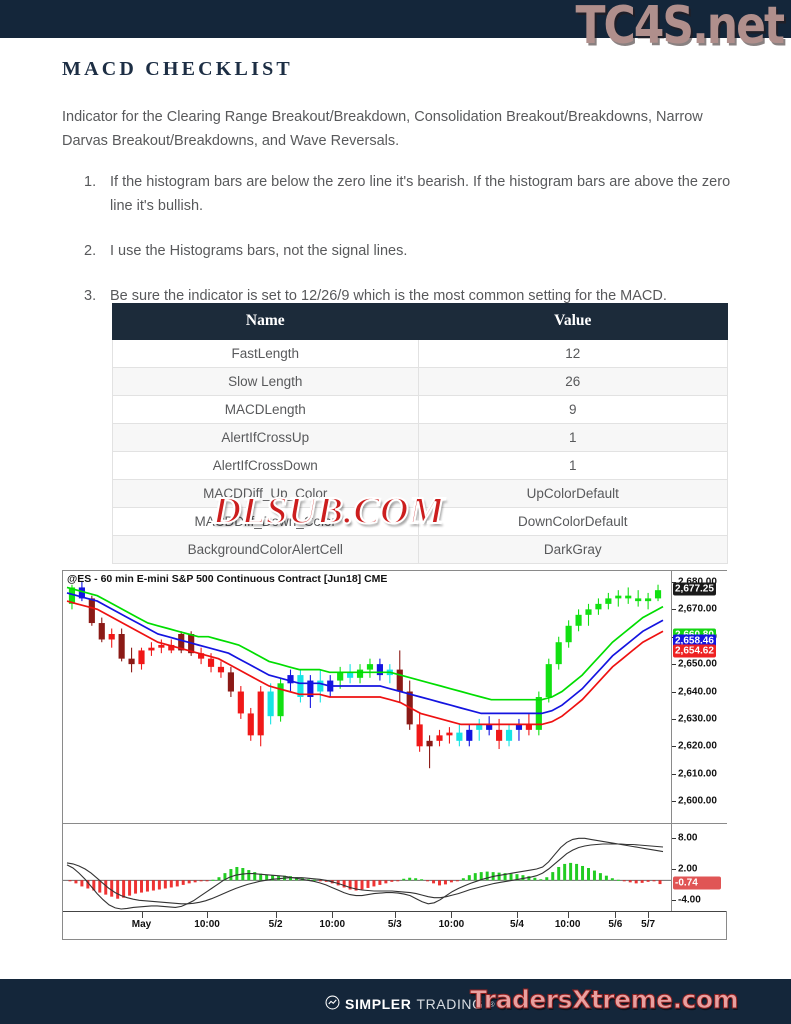 Image resolution: width=791 pixels, height=1024 pixels. I want to click on list-item-number: 1., so click(90, 182).